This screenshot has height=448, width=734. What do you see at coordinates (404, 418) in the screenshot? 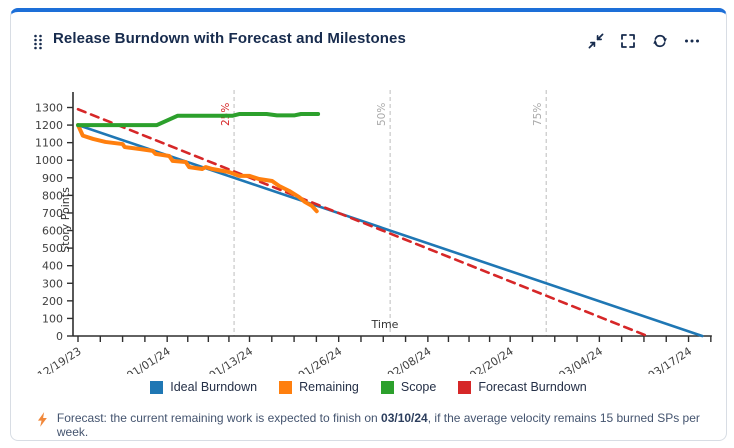
I see `forecast-date: 03/10/24` at bounding box center [404, 418].